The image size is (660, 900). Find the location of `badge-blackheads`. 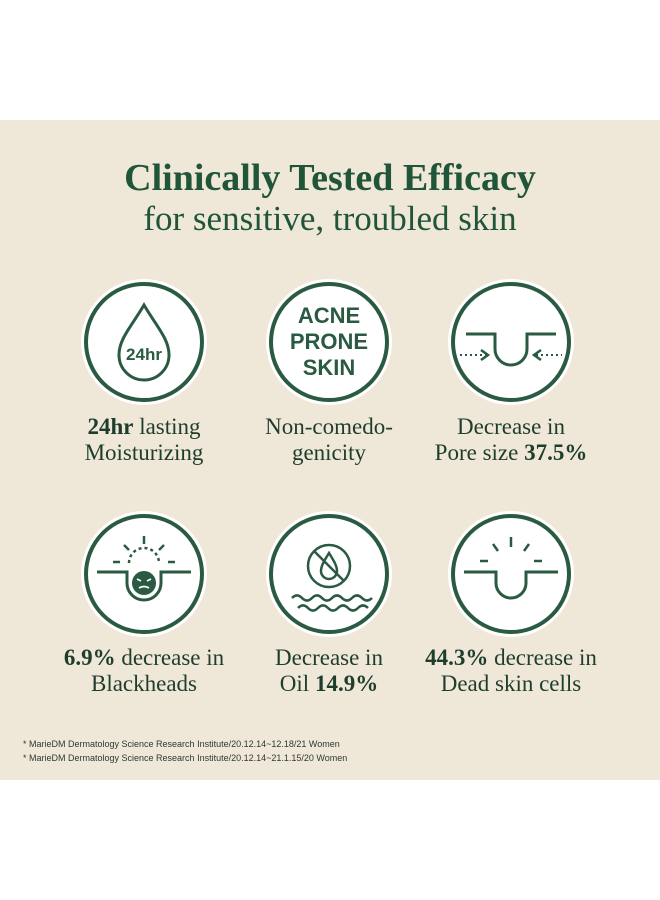

badge-blackheads is located at coordinates (144, 574).